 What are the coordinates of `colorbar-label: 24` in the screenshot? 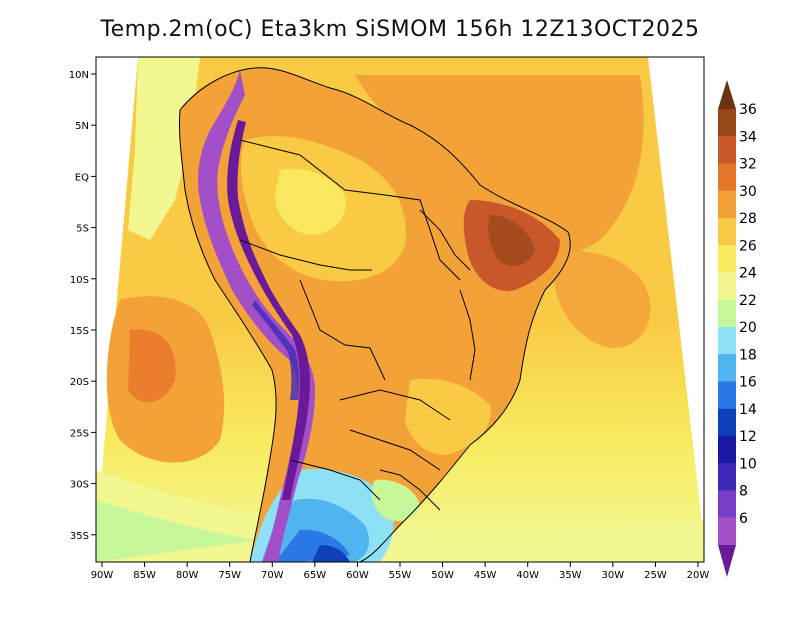 It's located at (748, 274).